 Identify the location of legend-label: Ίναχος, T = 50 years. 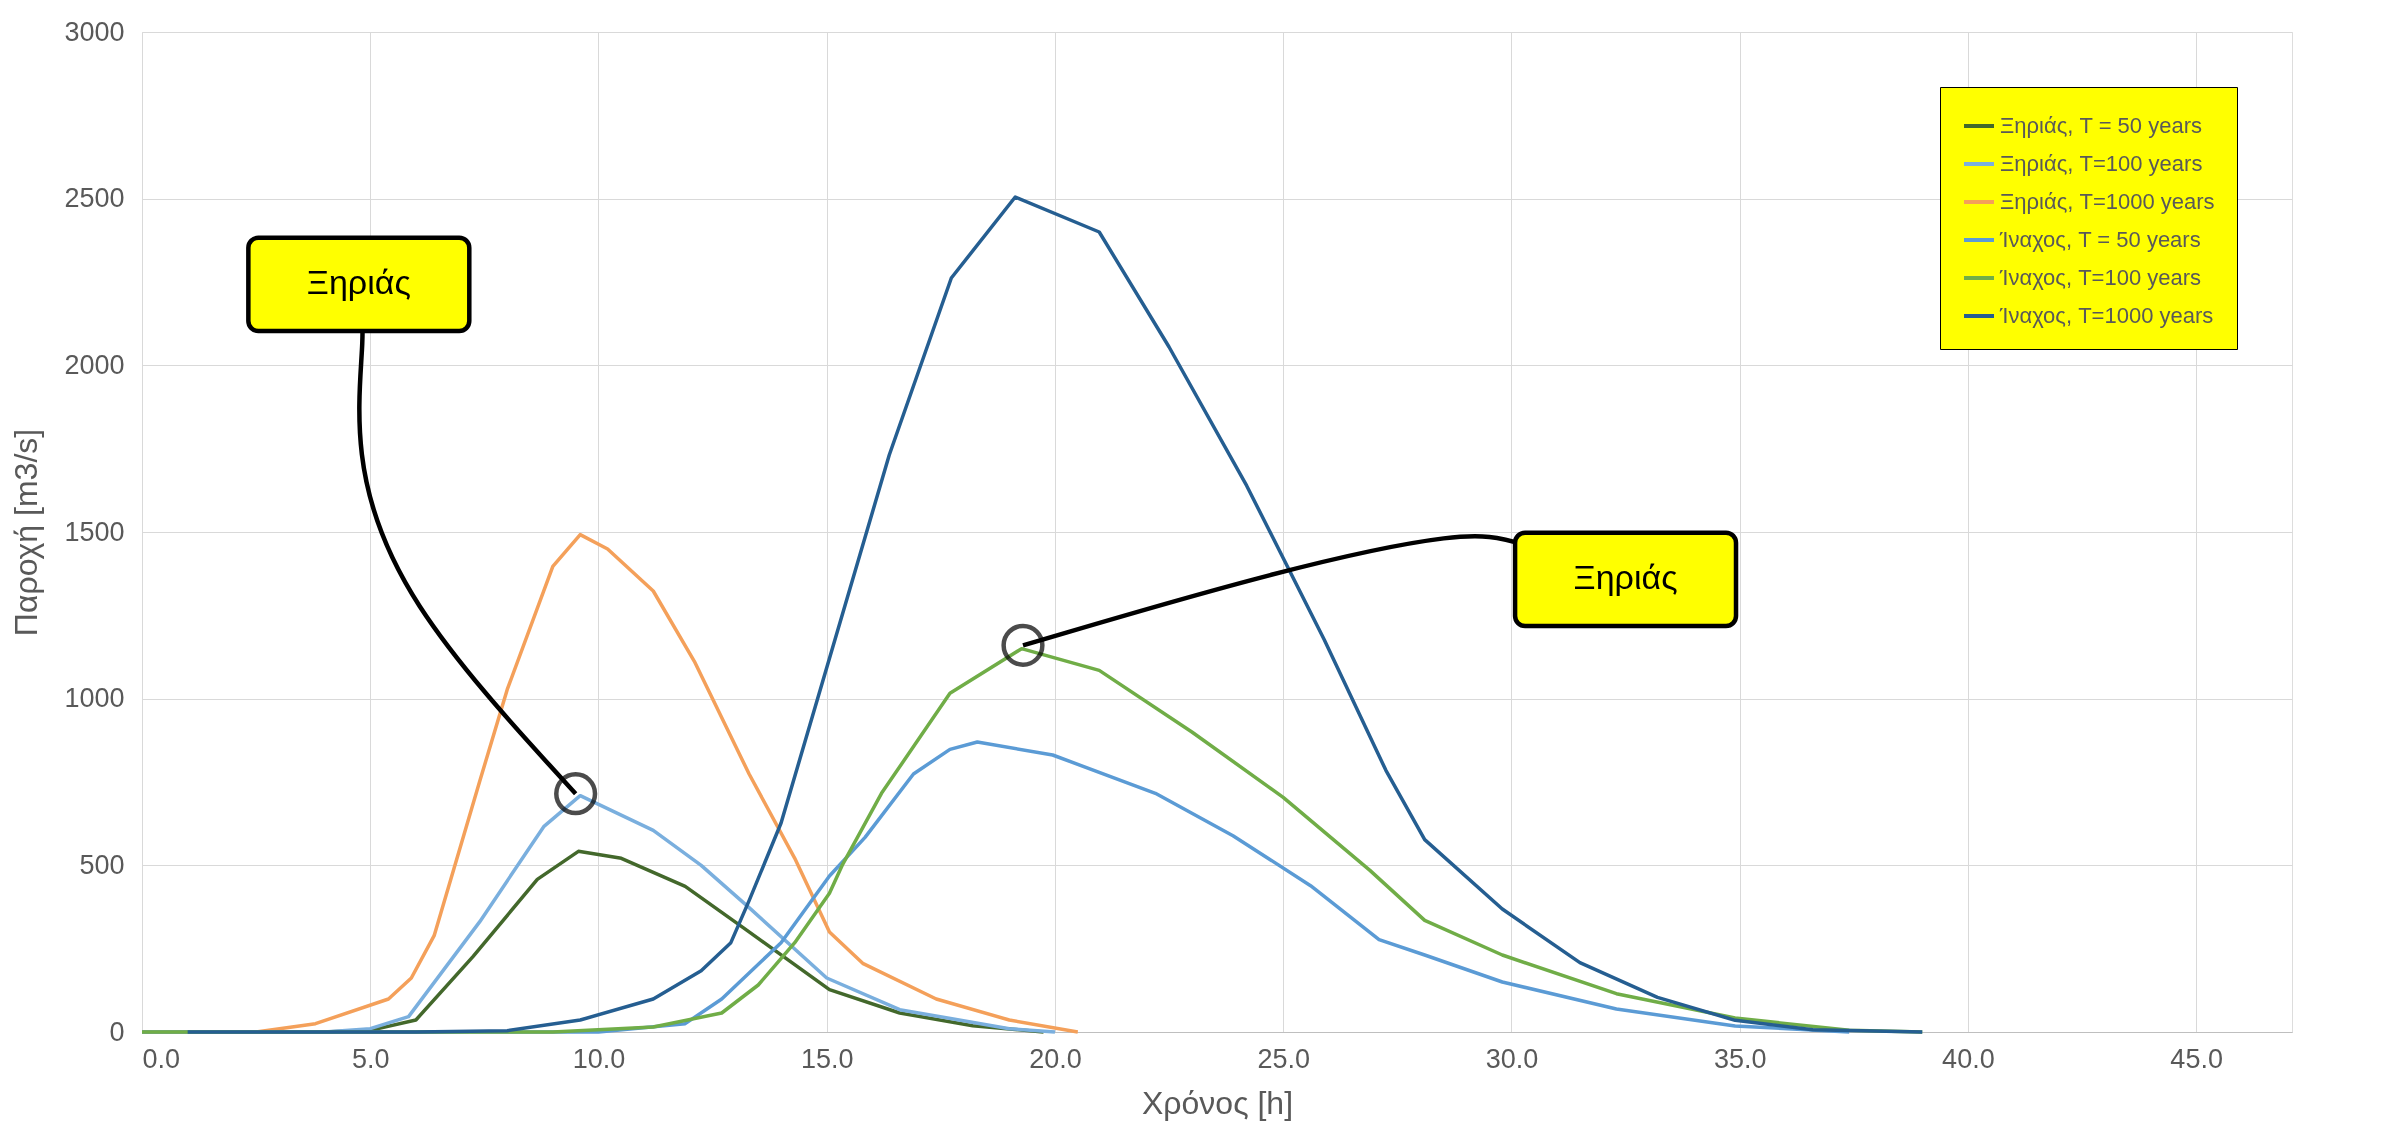
(2100, 239).